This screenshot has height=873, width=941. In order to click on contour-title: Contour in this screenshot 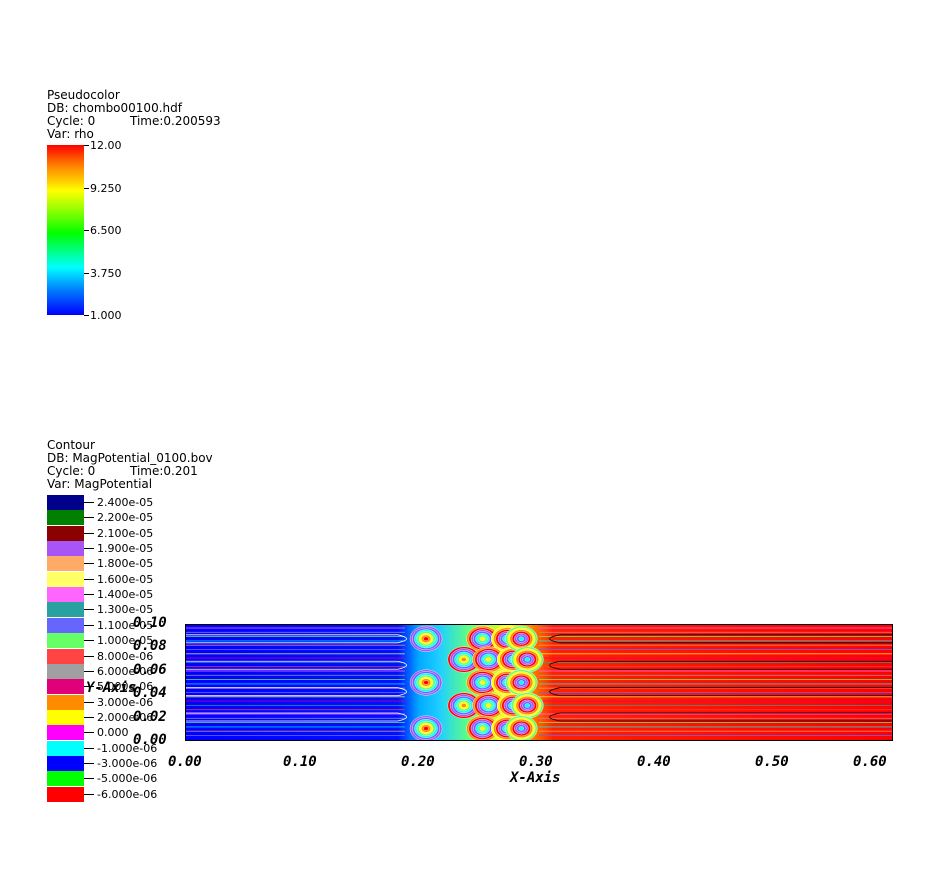, I will do `click(71, 445)`.